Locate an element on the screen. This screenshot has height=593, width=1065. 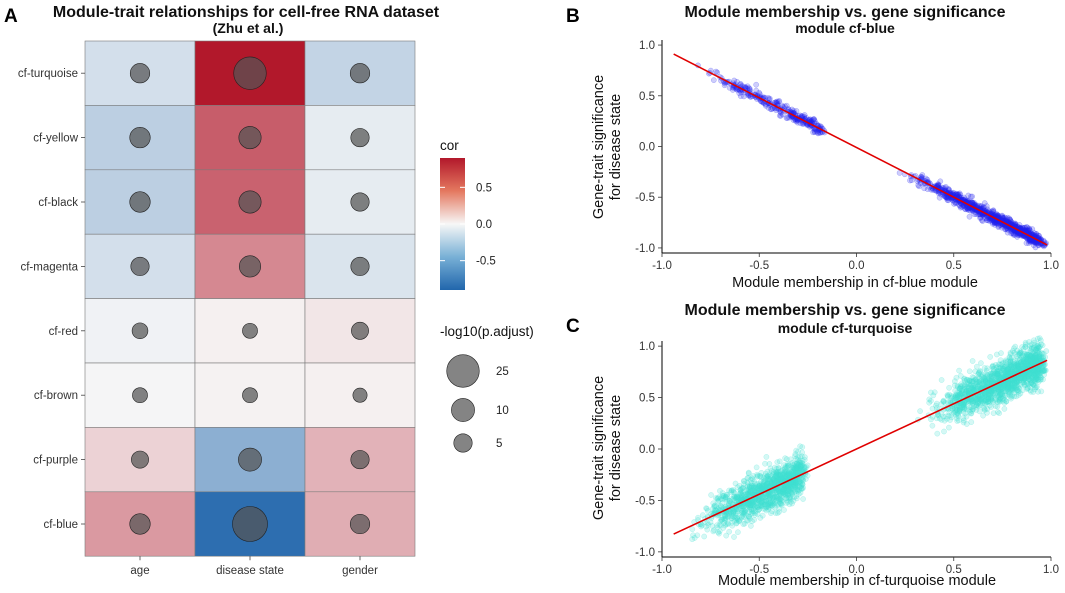
x-tick-label: -1.0 is located at coordinates (662, 570).